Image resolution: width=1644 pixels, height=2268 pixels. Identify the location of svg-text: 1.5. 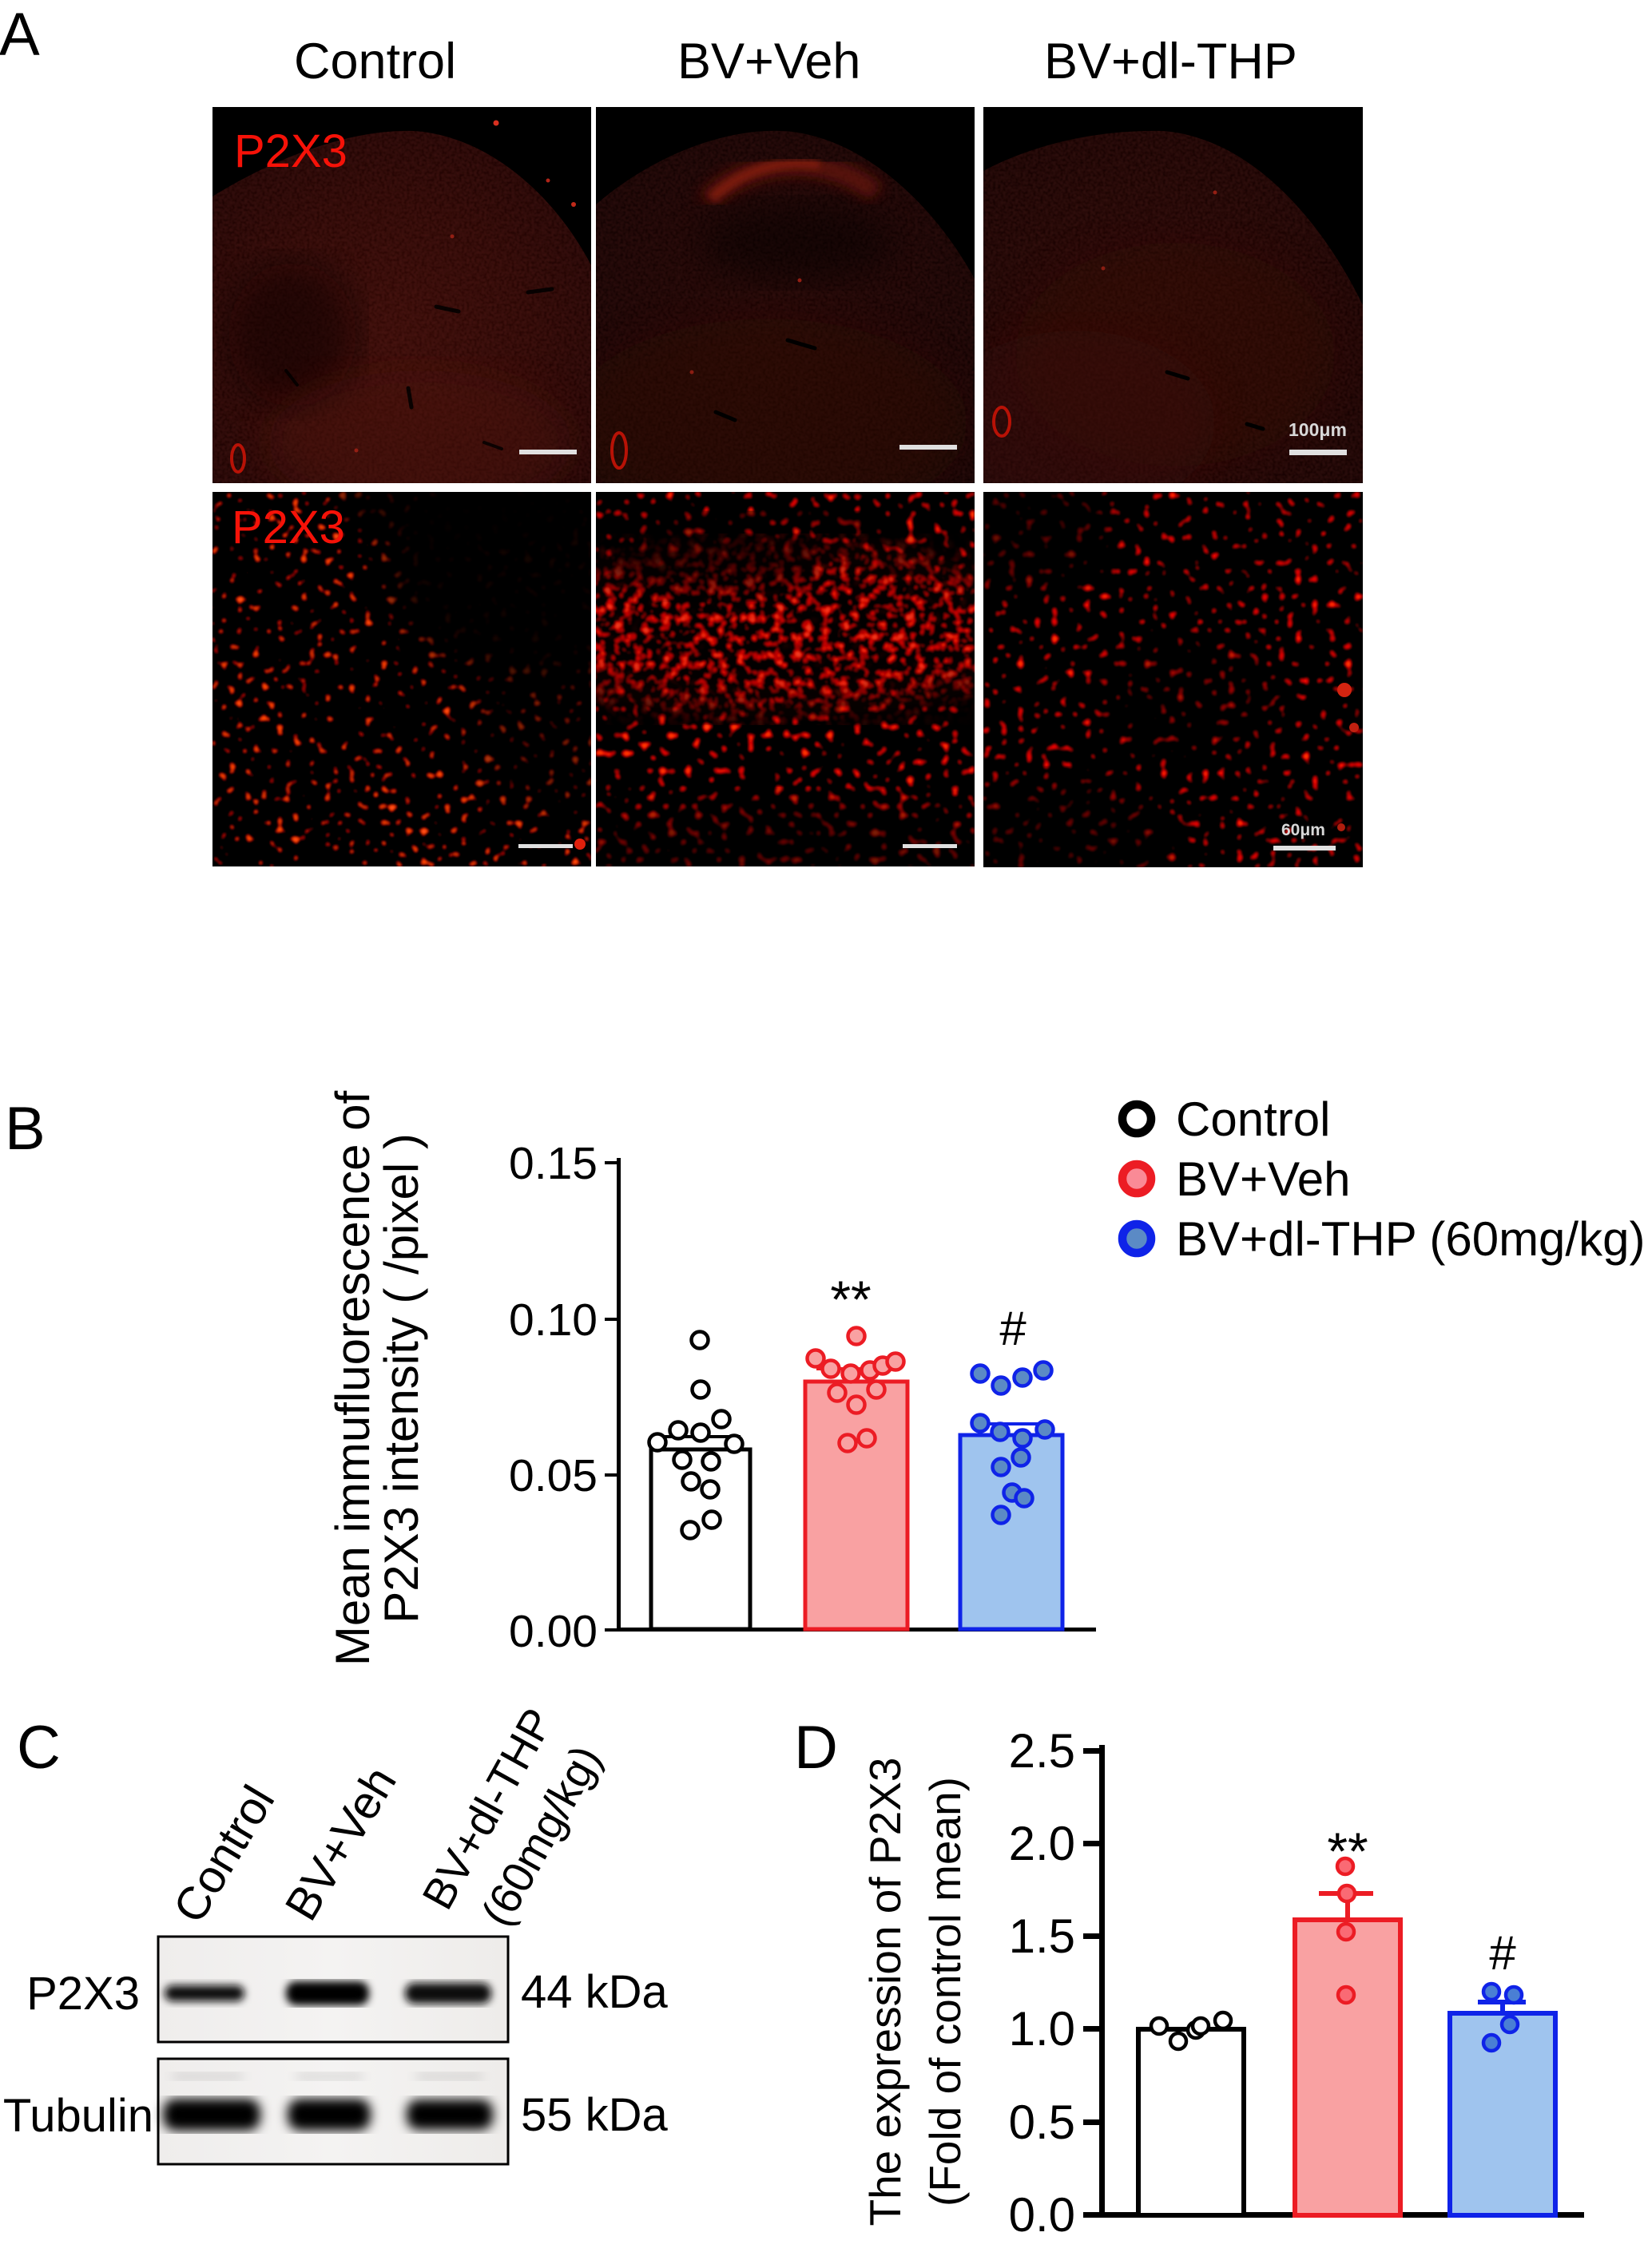
(1042, 1936).